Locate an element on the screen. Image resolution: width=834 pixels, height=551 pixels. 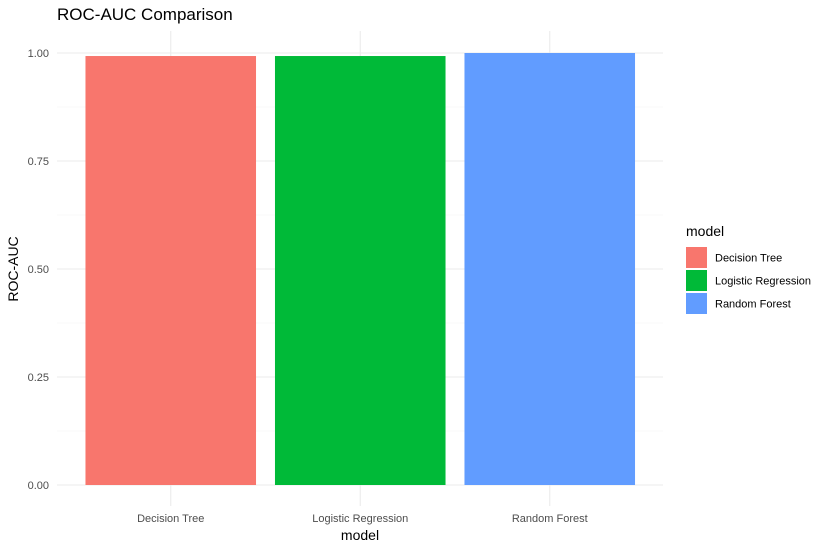
y-tick-label: 0.00 is located at coordinates (38, 486).